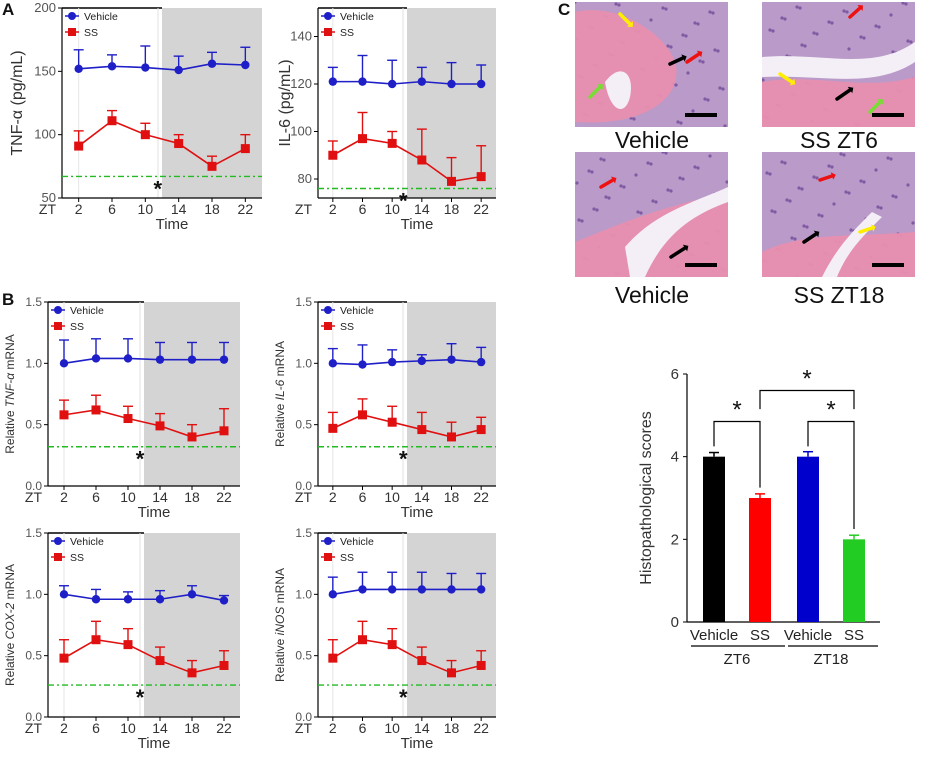 This screenshot has height=759, width=934. What do you see at coordinates (8, 299) in the screenshot?
I see `panel-letter-b: B` at bounding box center [8, 299].